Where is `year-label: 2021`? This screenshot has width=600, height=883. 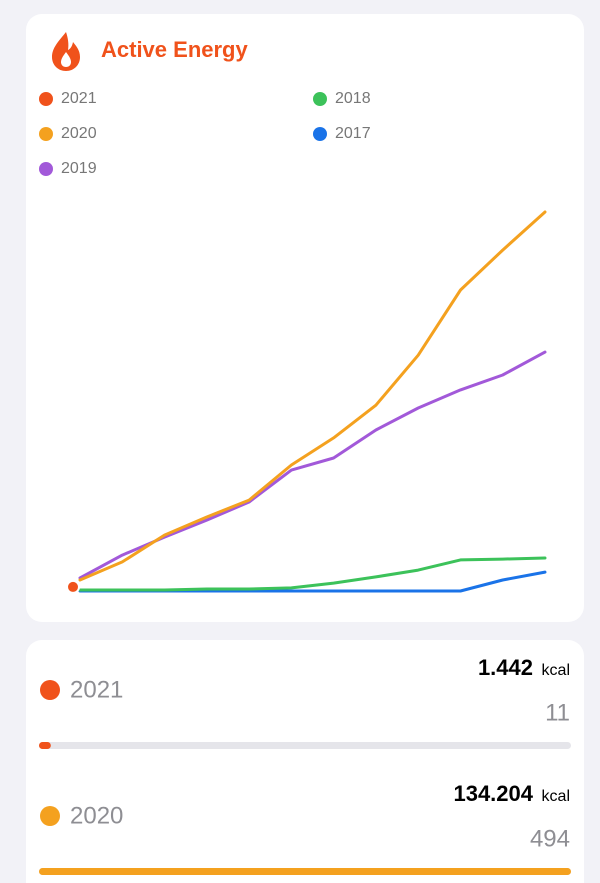 year-label: 2021 is located at coordinates (96, 689).